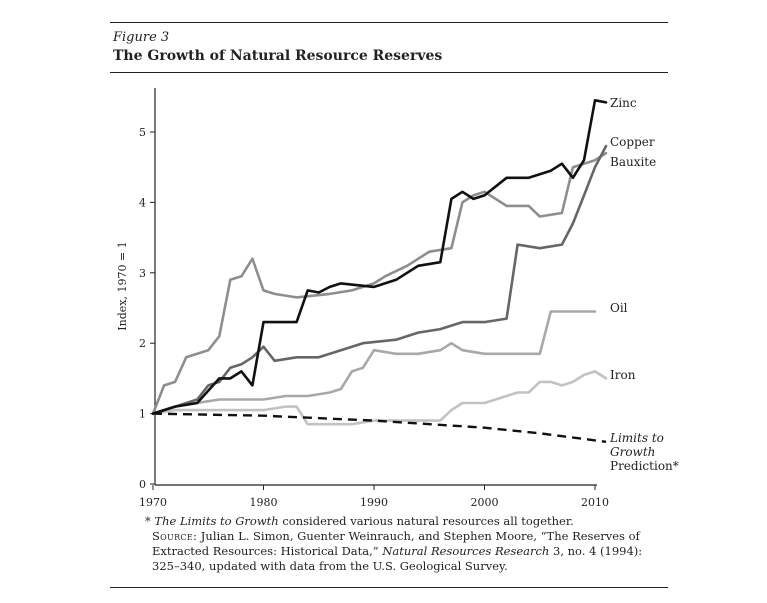 The image size is (767, 603). I want to click on label-limits-2: Growth, so click(632, 452).